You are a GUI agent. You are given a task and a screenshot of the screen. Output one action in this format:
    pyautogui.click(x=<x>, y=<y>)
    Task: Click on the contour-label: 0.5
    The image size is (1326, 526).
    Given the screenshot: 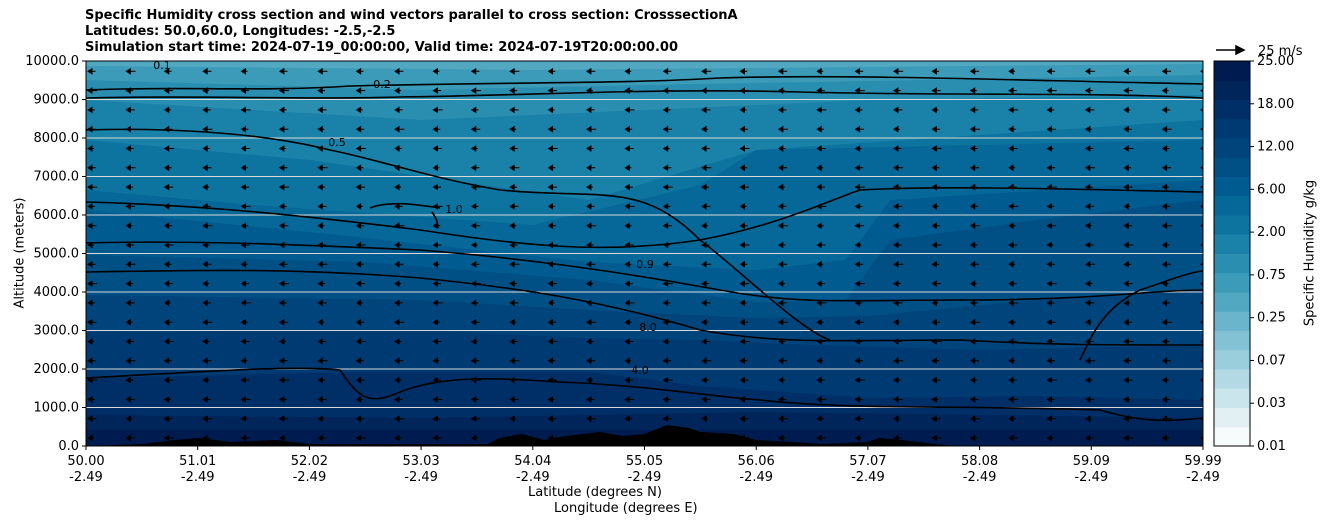 What is the action you would take?
    pyautogui.click(x=337, y=142)
    